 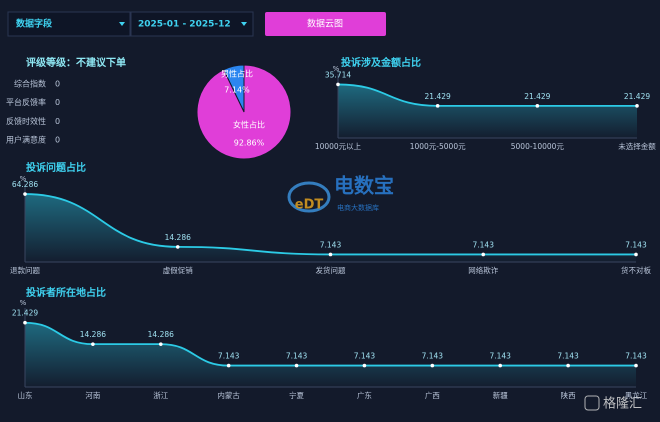 I want to click on x-tick-label: 发货问题, so click(x=331, y=270).